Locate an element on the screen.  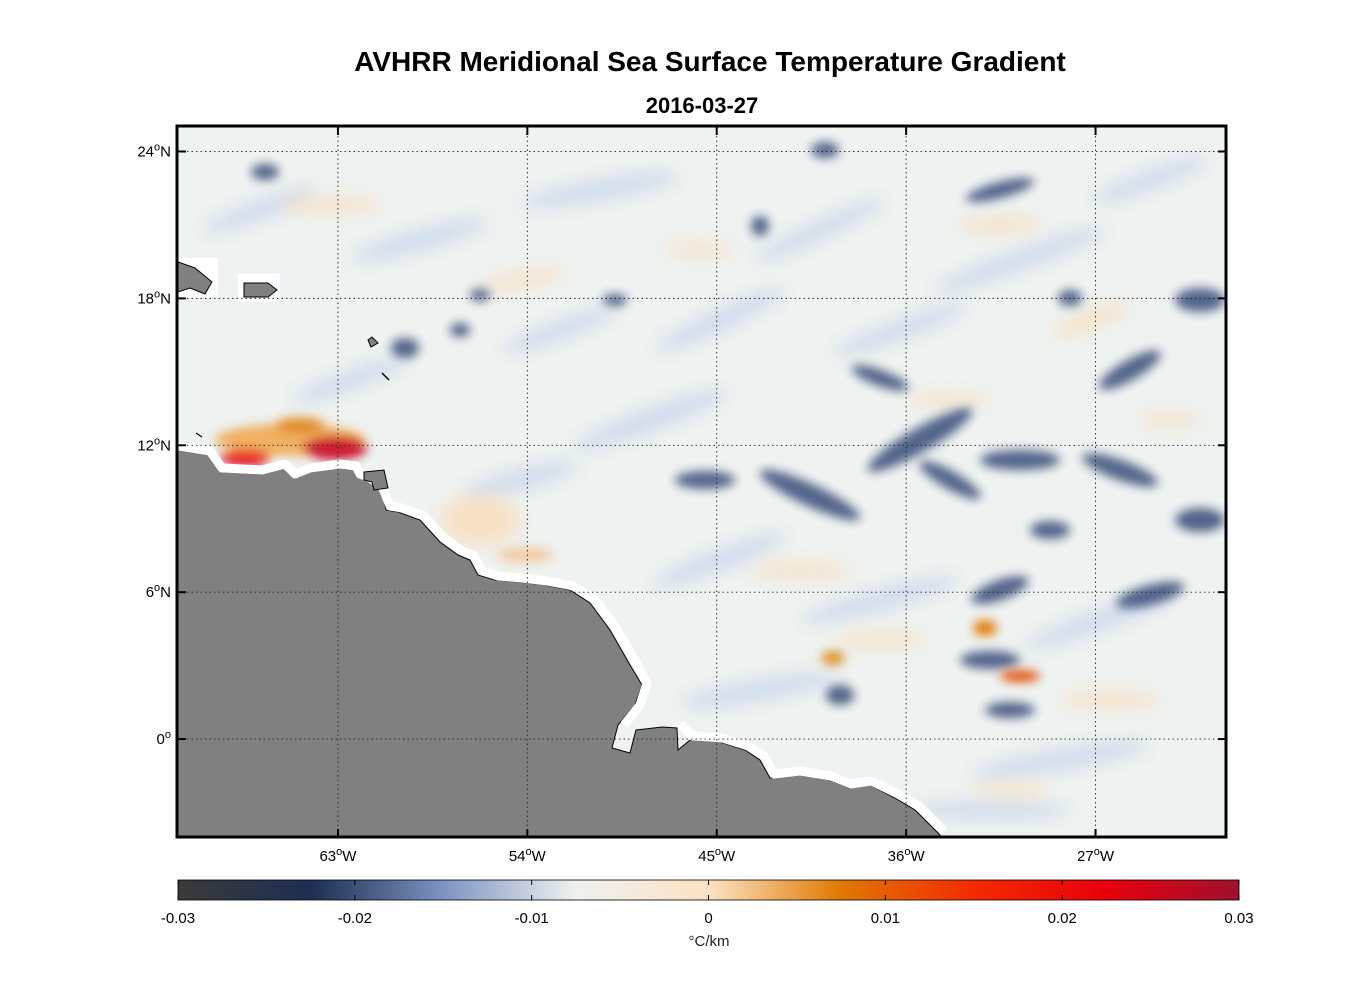
lat-tick-label: 6oN is located at coordinates (158, 591).